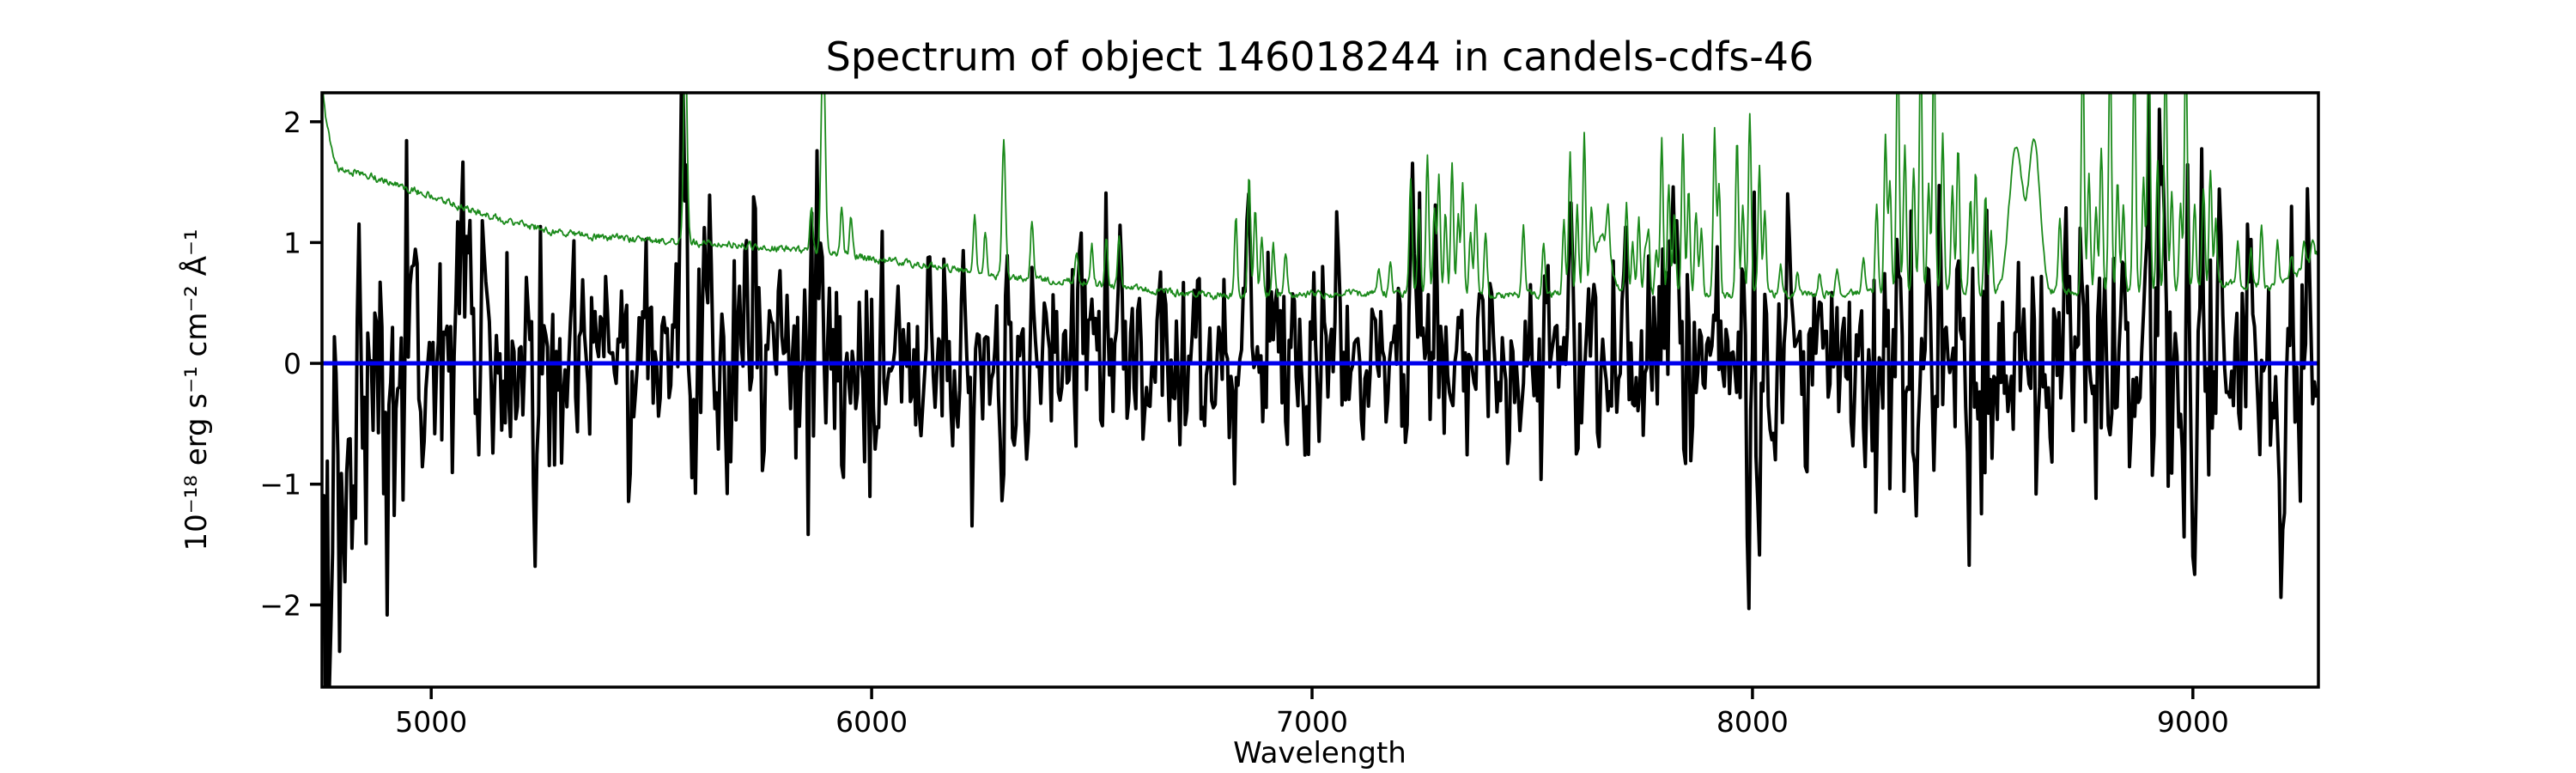 This screenshot has height=773, width=2576. I want to click on x-axis-ticks: 5000 6000 7000 8000 9000, so click(1312, 713).